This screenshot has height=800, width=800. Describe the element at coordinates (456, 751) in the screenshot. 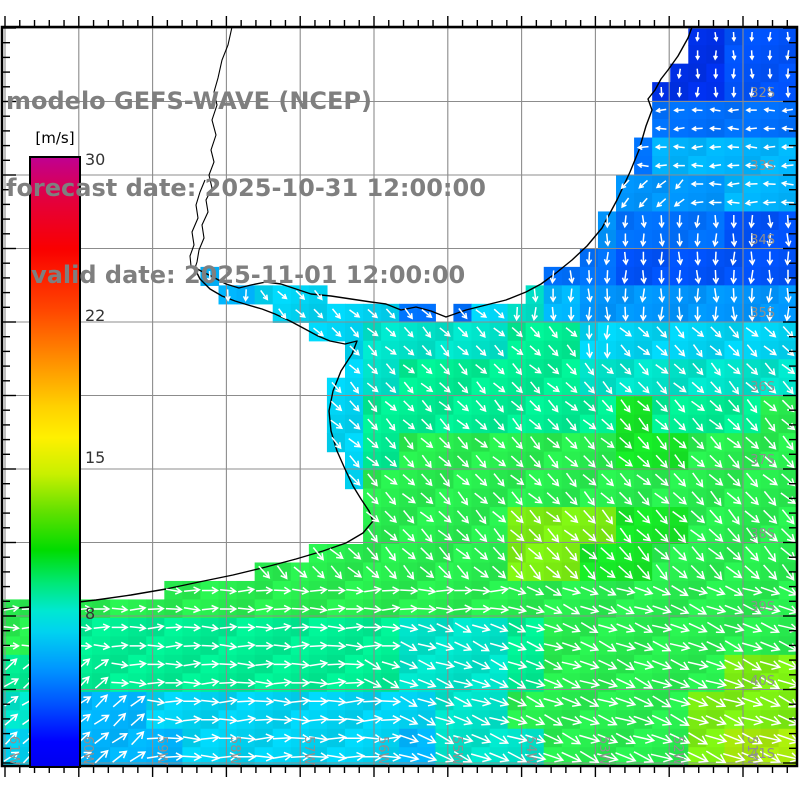

I see `lon-label-55W: 55W` at that location.